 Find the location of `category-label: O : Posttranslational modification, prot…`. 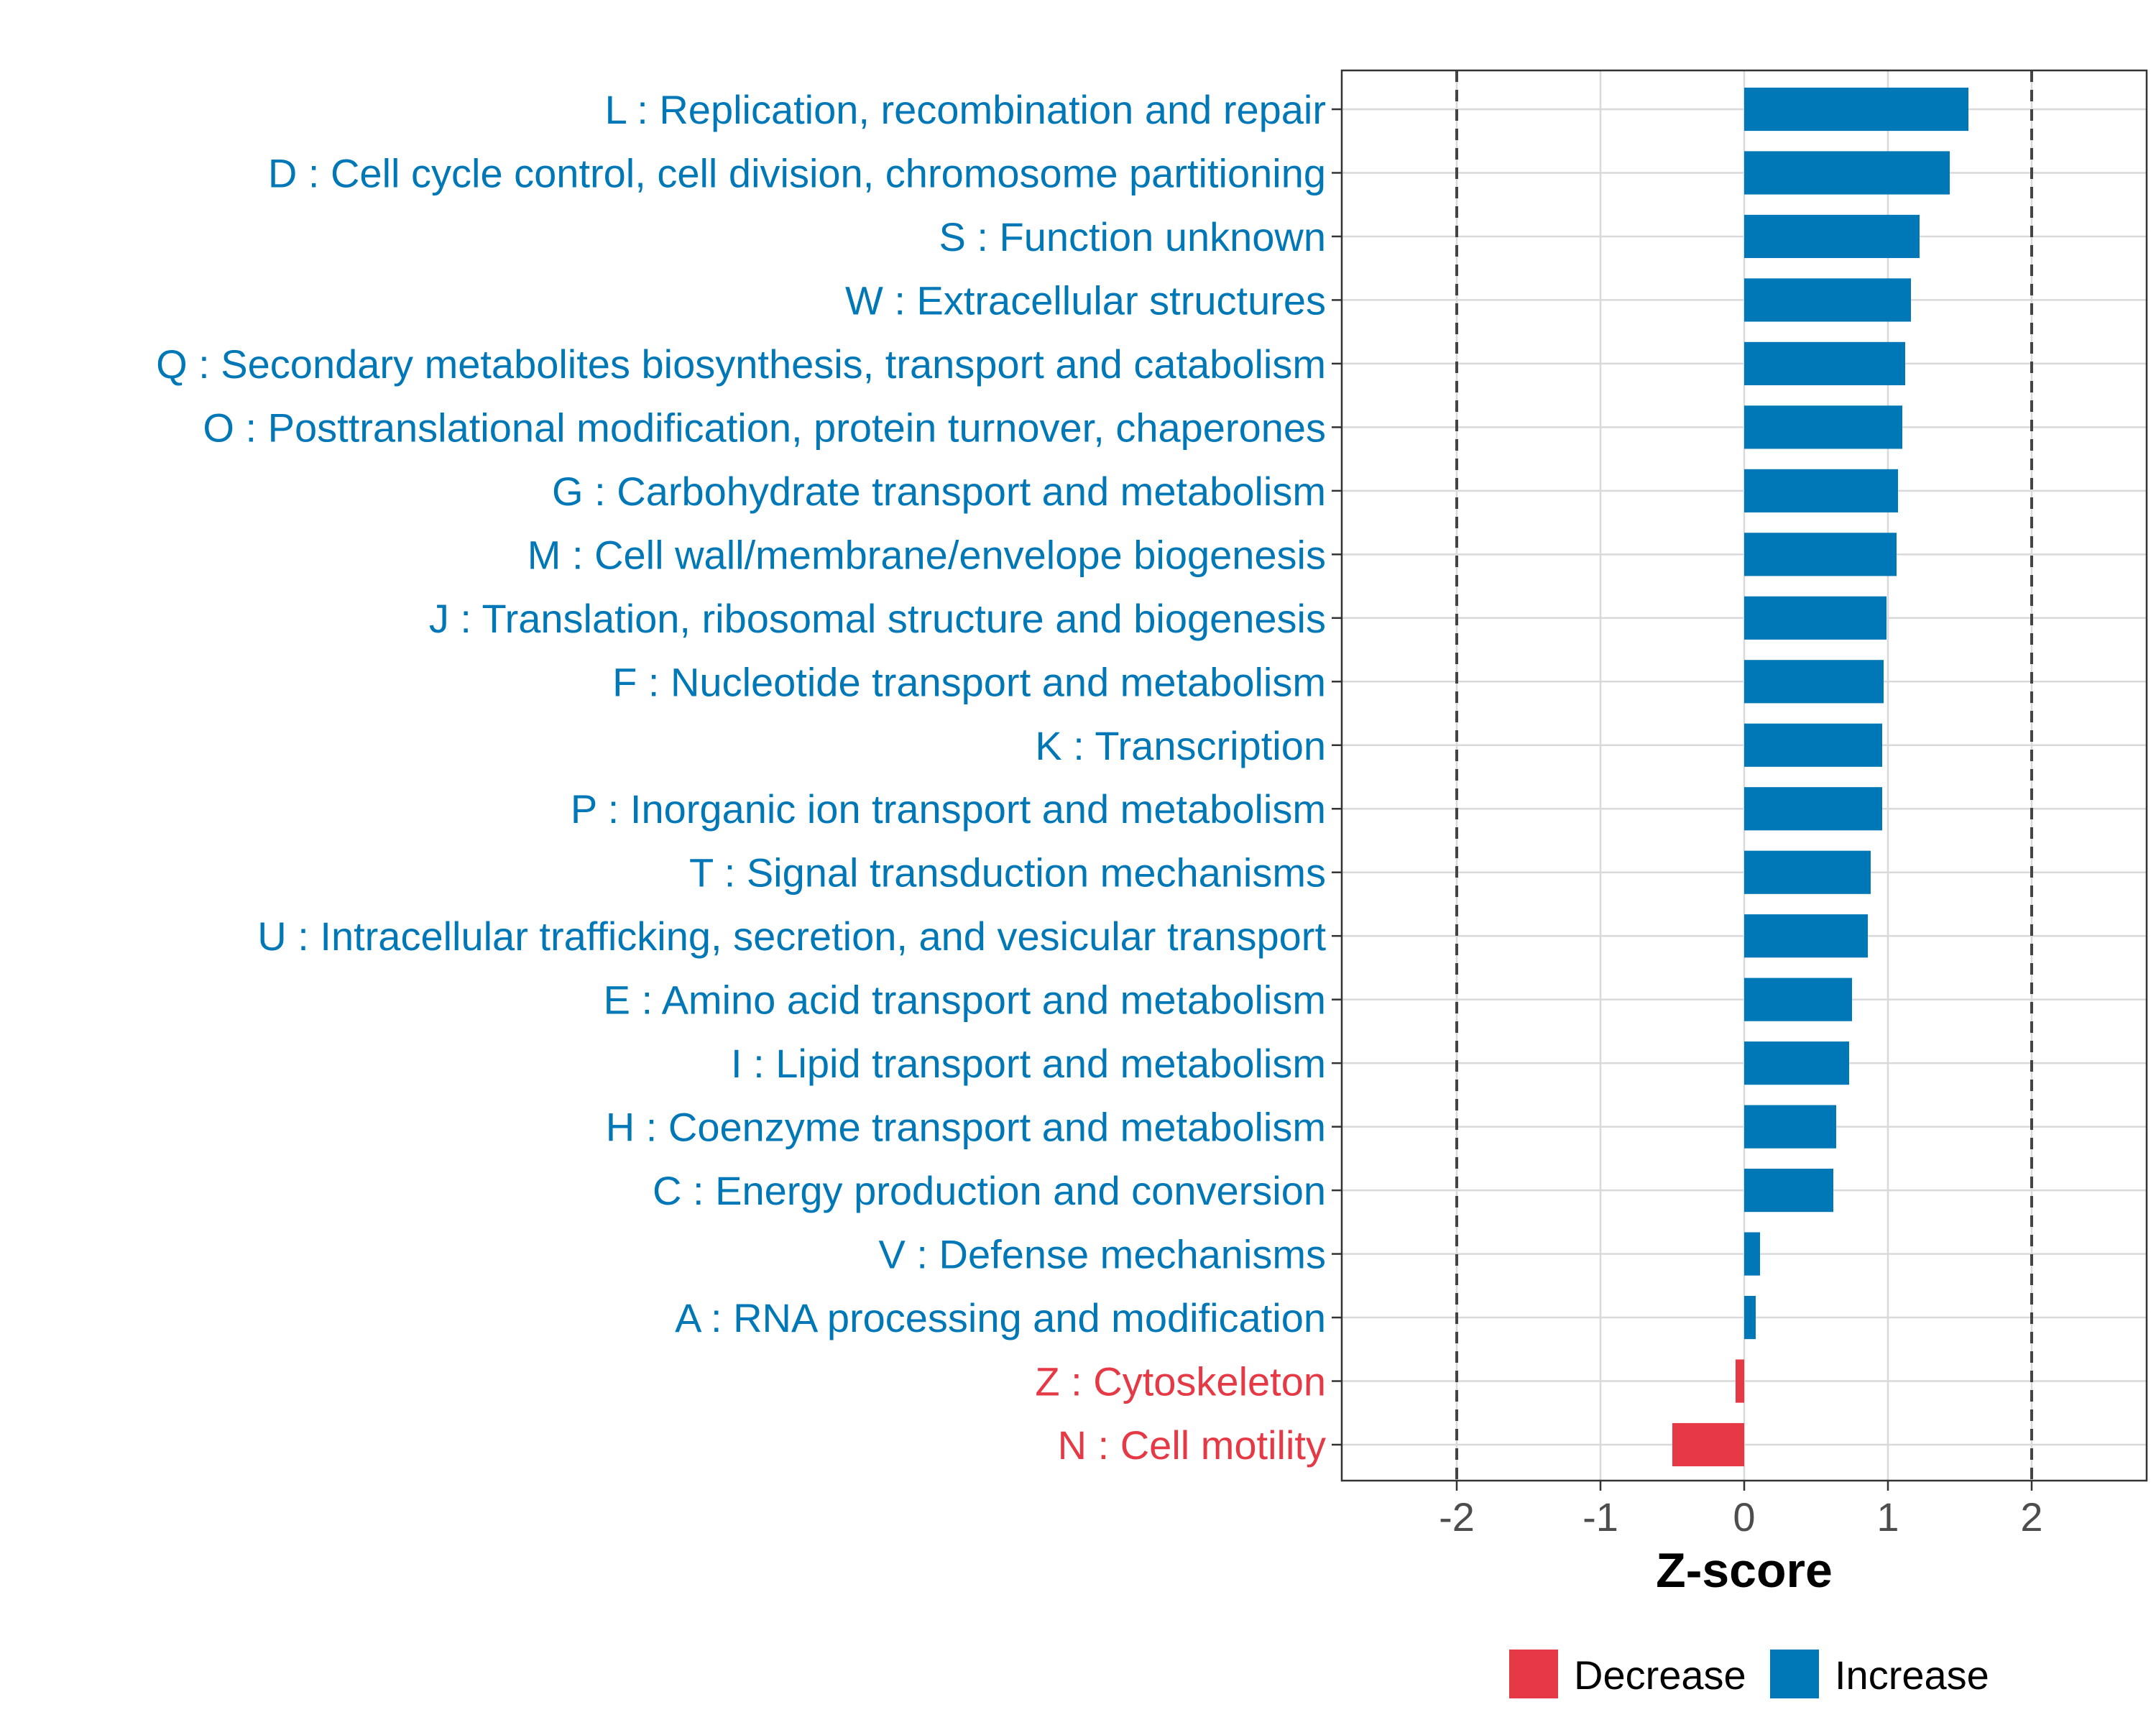

category-label: O : Posttranslational modification, prot… is located at coordinates (764, 427).